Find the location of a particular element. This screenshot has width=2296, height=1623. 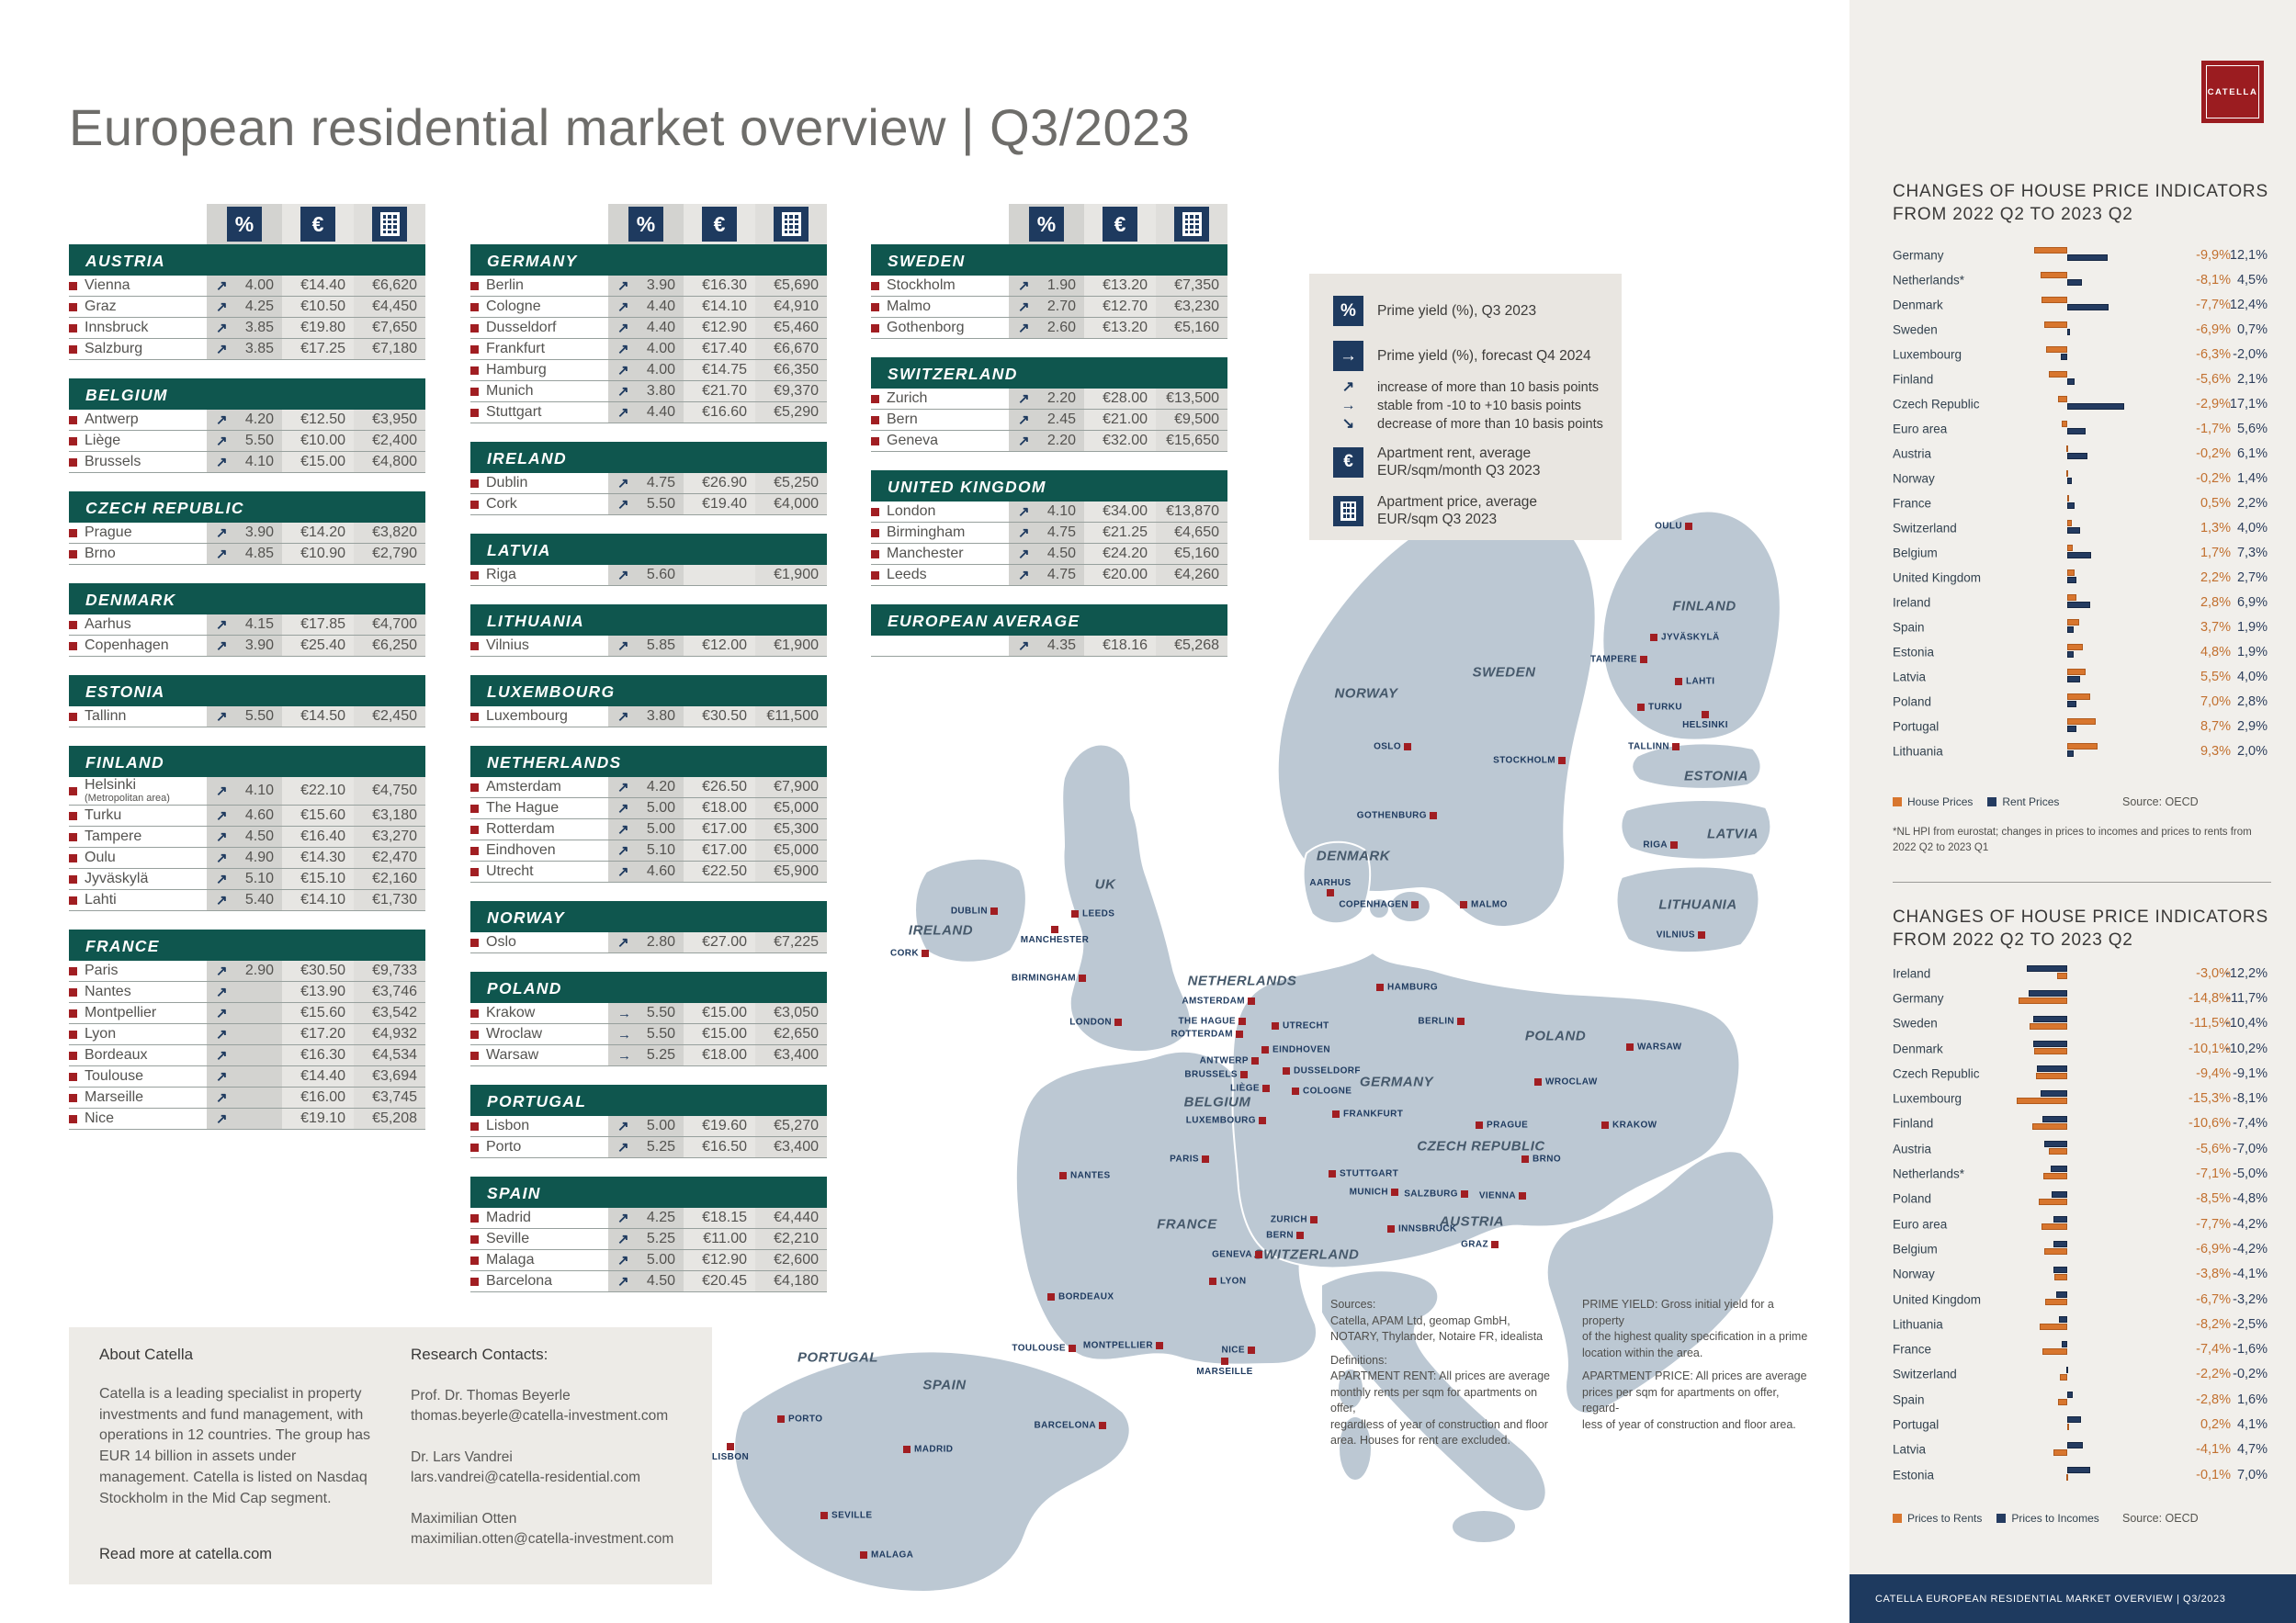

city-name: Rotterdam is located at coordinates (520, 828).